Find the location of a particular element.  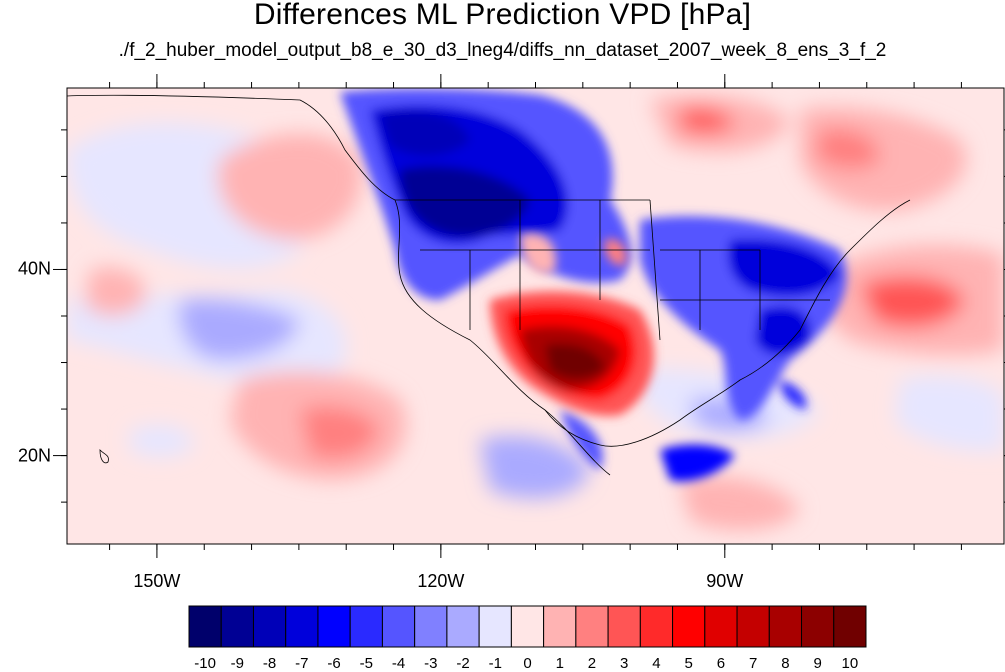

colorbar-label: 6 is located at coordinates (721, 663).